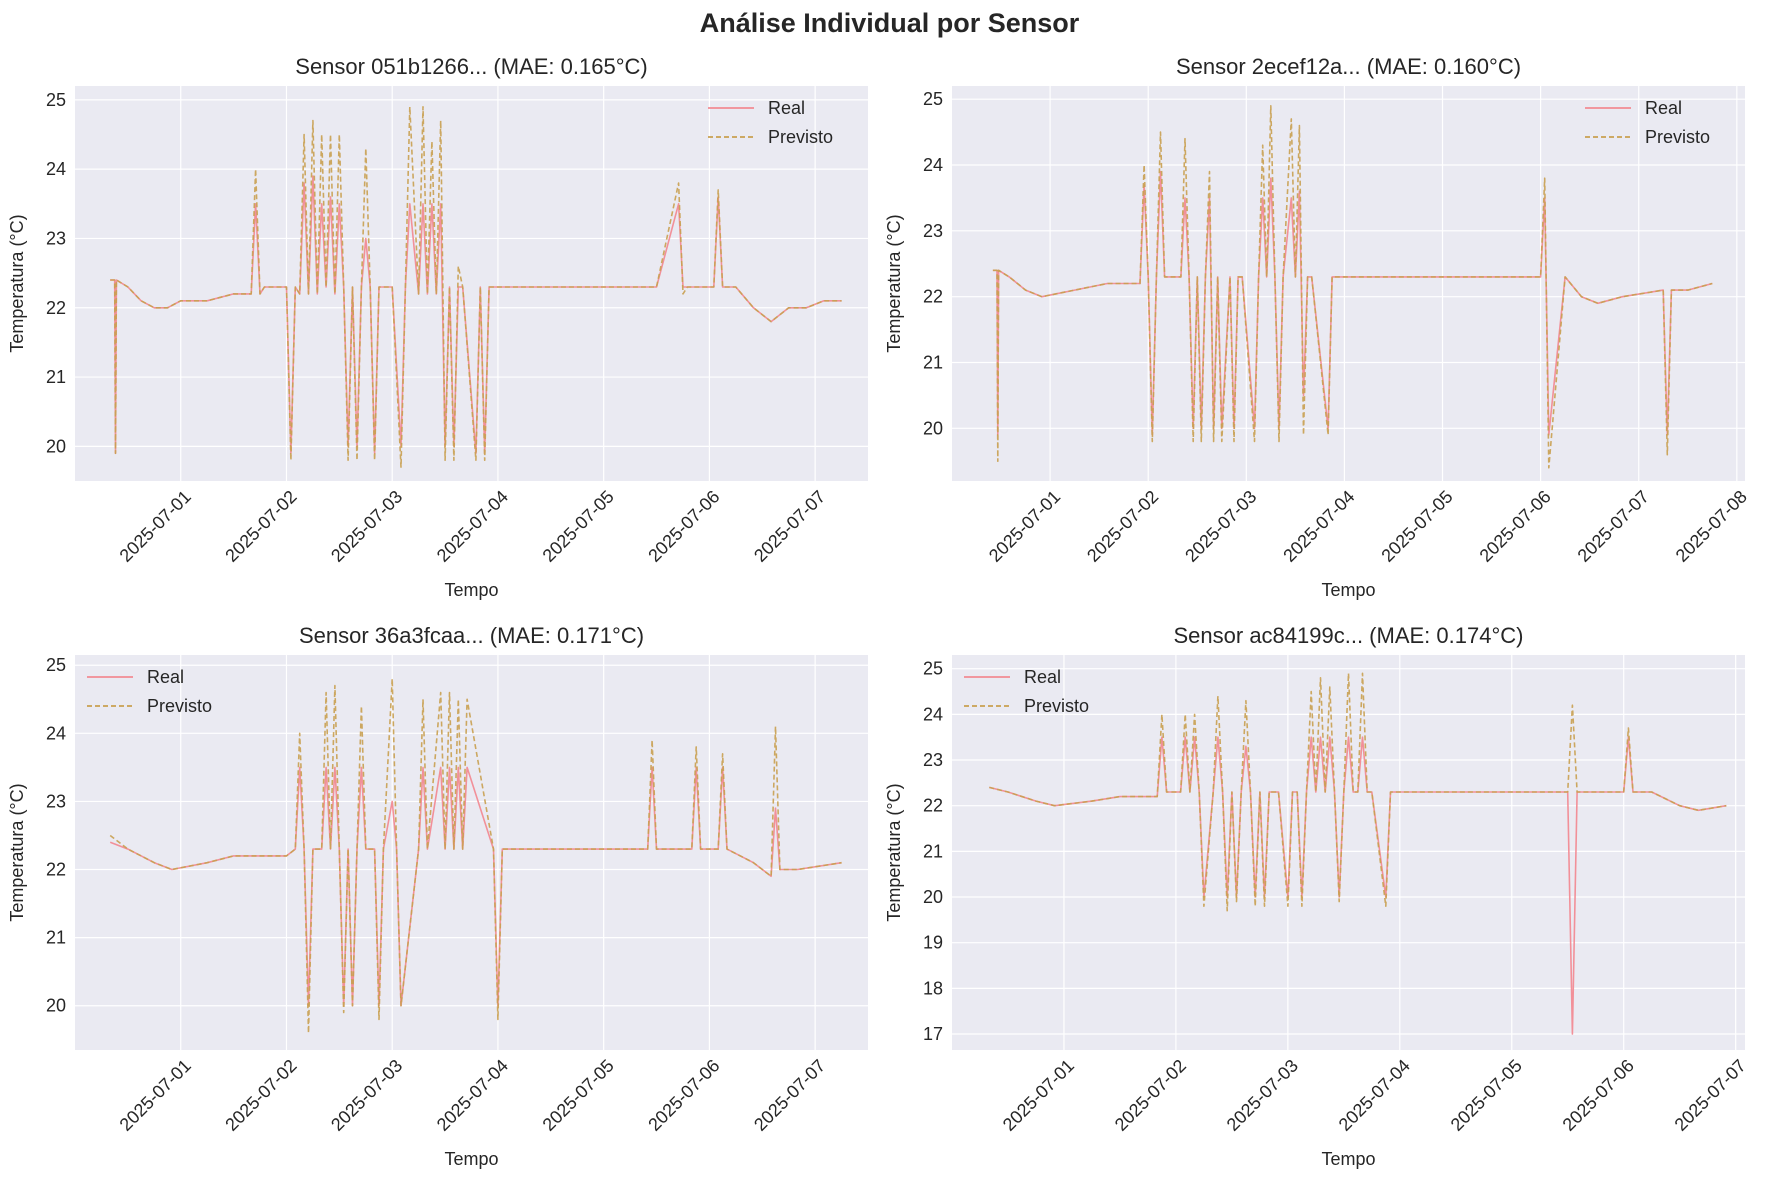 The width and height of the screenshot is (1779, 1182). Describe the element at coordinates (471, 66) in the screenshot. I see `chart-title: Sensor 051b1266... (MAE: 0.165°C)` at that location.